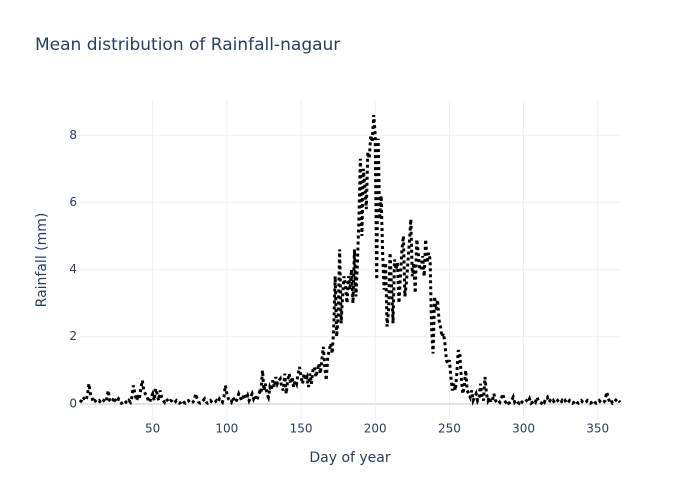  Describe the element at coordinates (73, 403) in the screenshot. I see `y-tick-label: 0` at that location.